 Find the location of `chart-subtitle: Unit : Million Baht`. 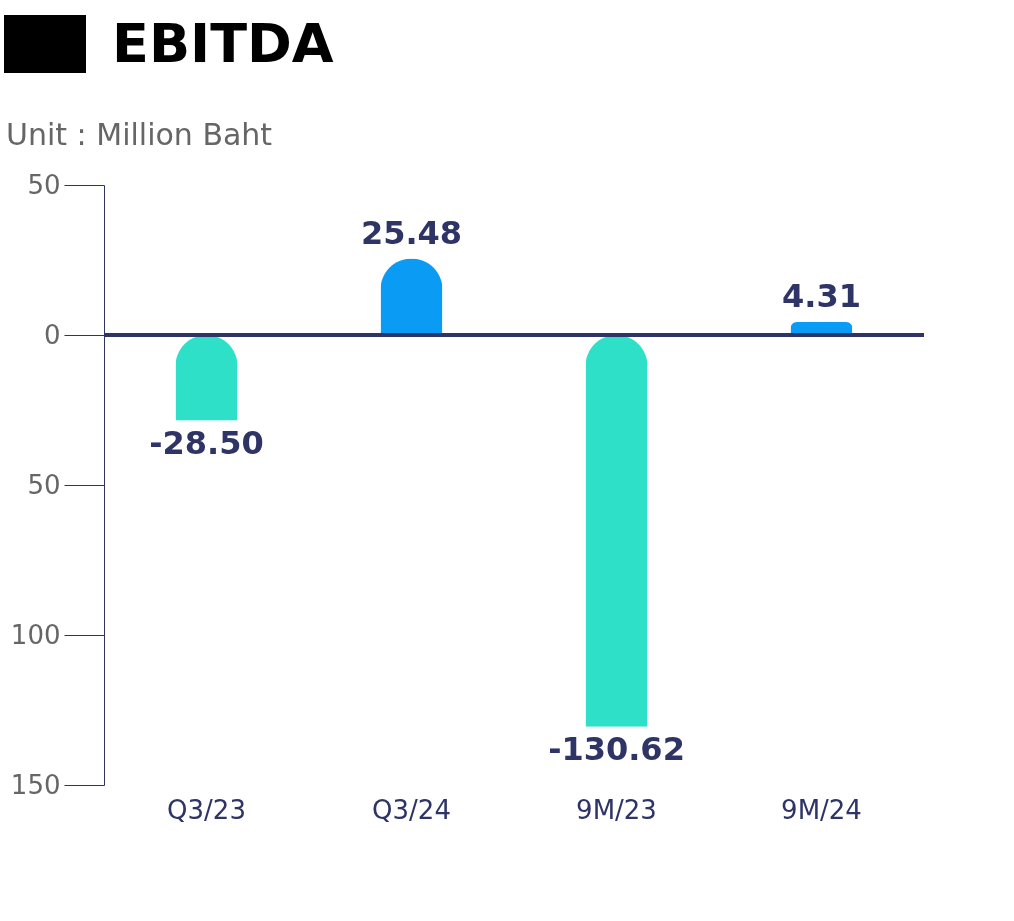

chart-subtitle: Unit : Million Baht is located at coordinates (140, 134).